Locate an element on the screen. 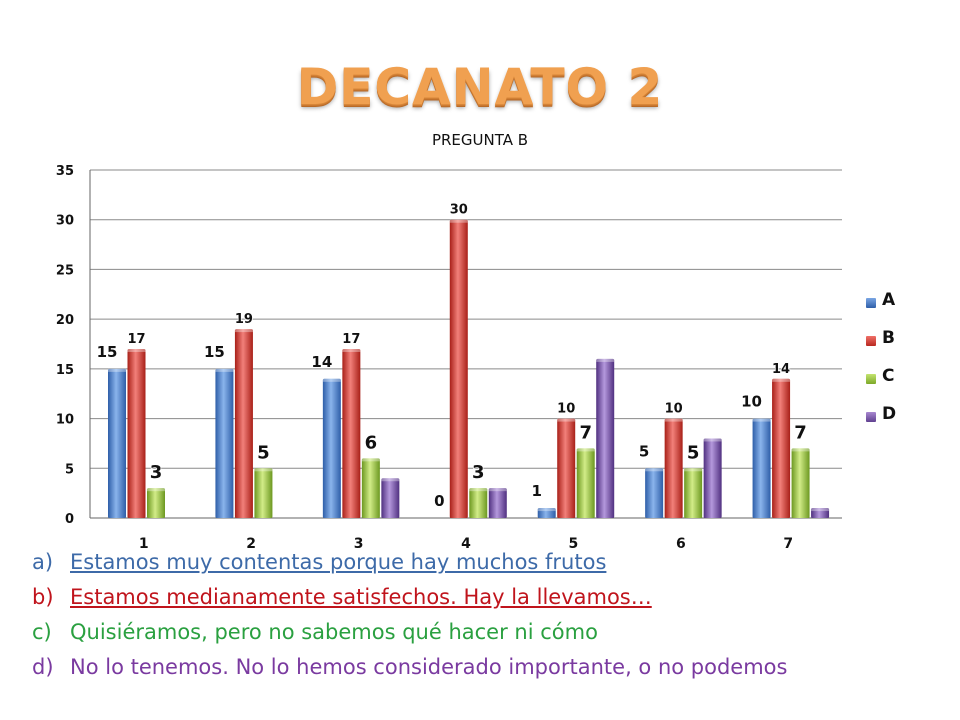 The width and height of the screenshot is (960, 720). data-label-a-7: 10 is located at coordinates (751, 402).